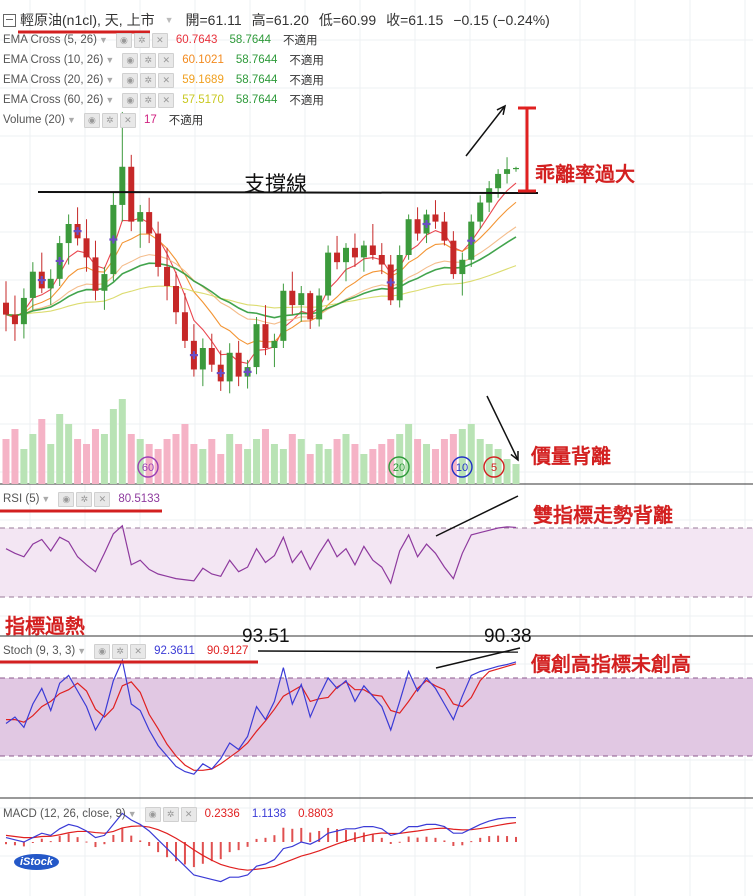 This screenshot has height=896, width=753. I want to click on ema-legend-name: EMA Cross (10, 26), so click(53, 60).